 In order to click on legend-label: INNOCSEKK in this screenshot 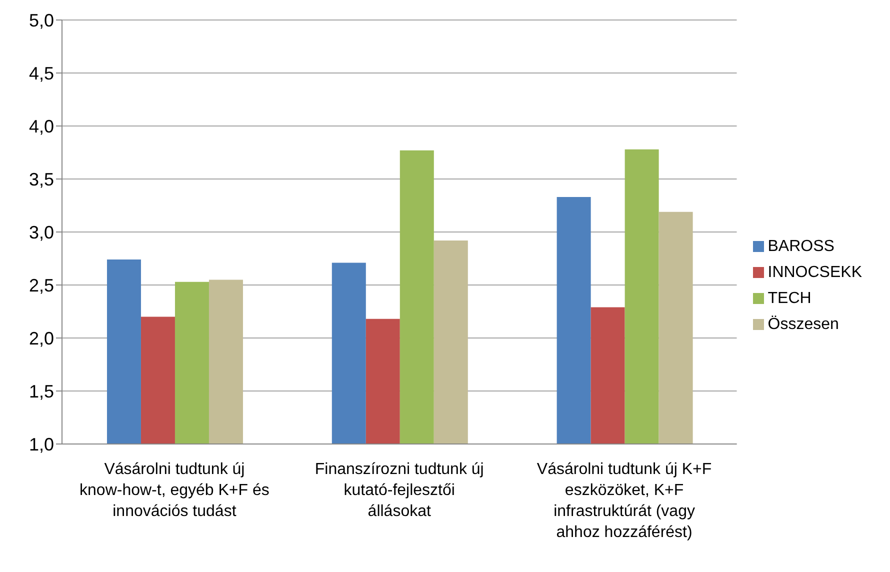, I will do `click(815, 272)`.